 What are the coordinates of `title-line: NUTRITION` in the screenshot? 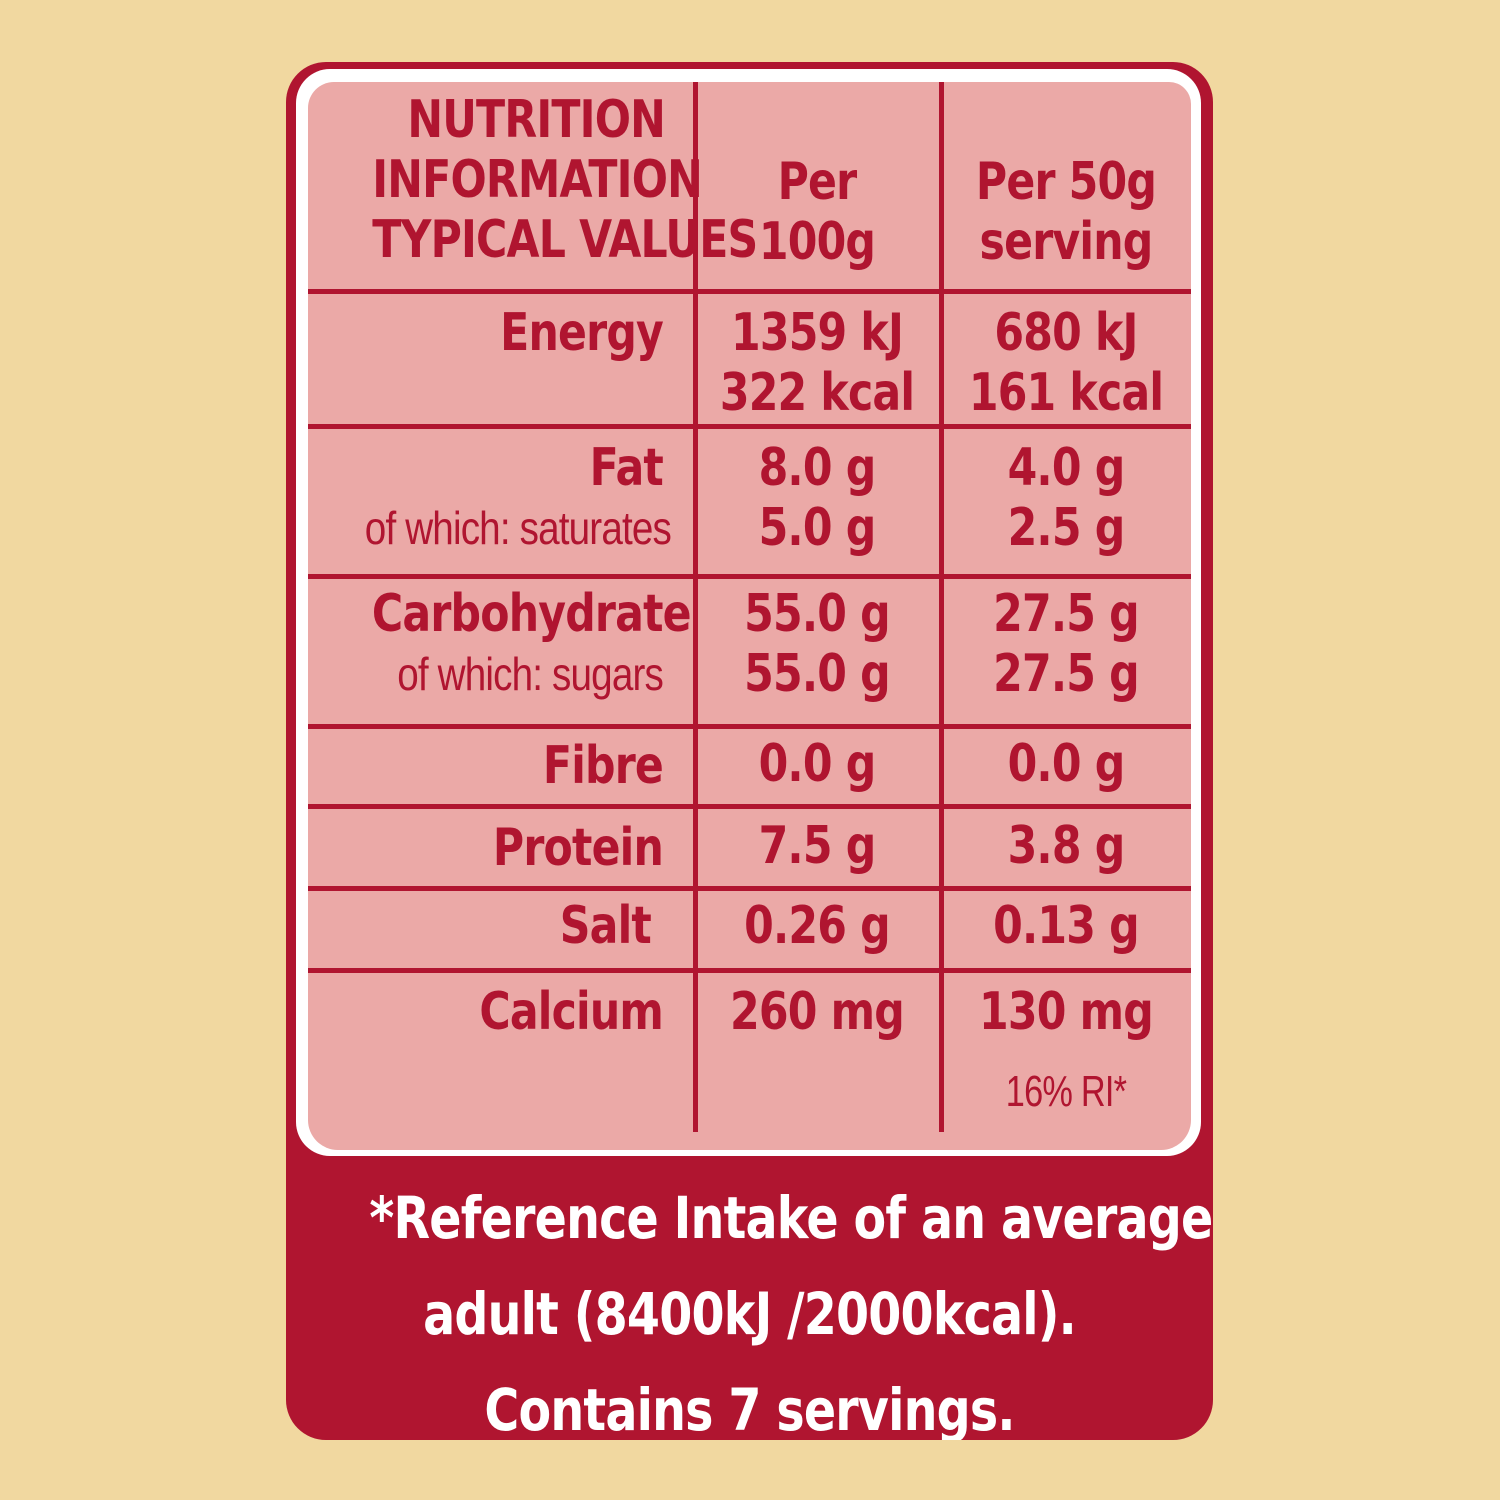 It's located at (536, 120).